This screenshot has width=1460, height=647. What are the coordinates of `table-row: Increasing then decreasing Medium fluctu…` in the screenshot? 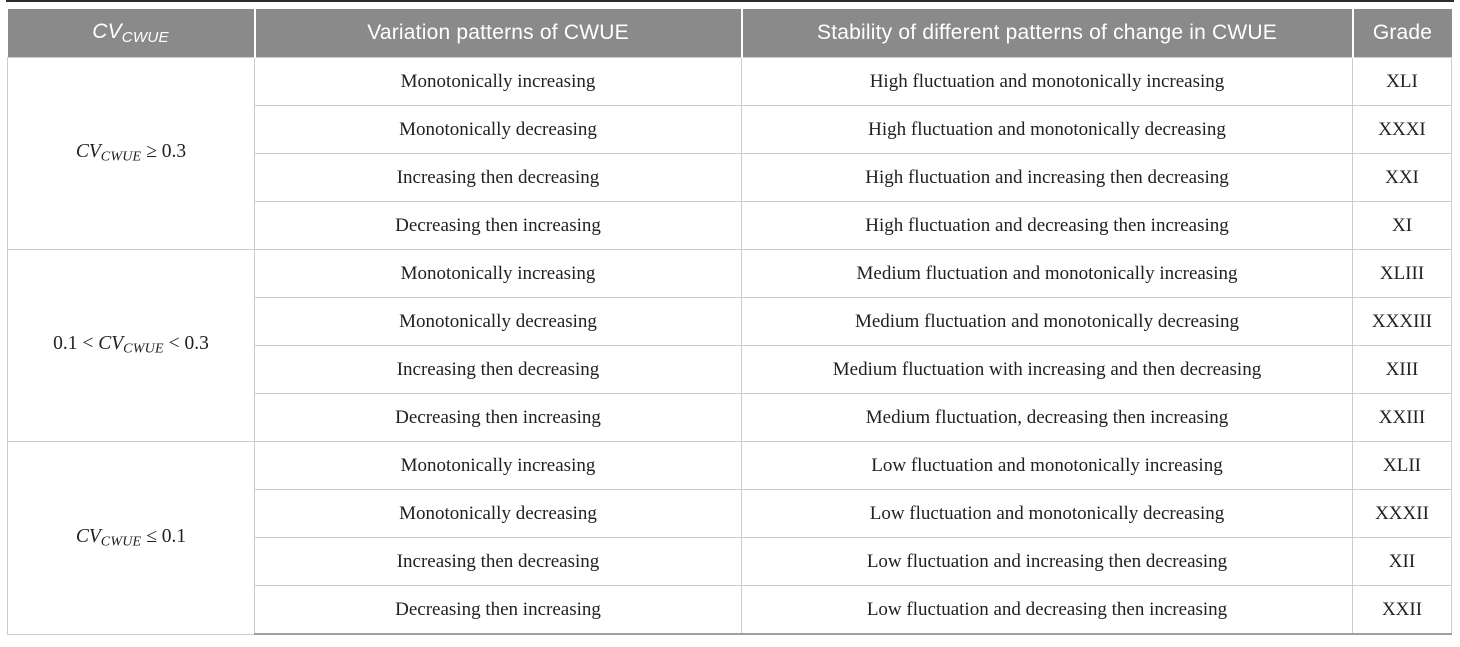 It's located at (730, 369).